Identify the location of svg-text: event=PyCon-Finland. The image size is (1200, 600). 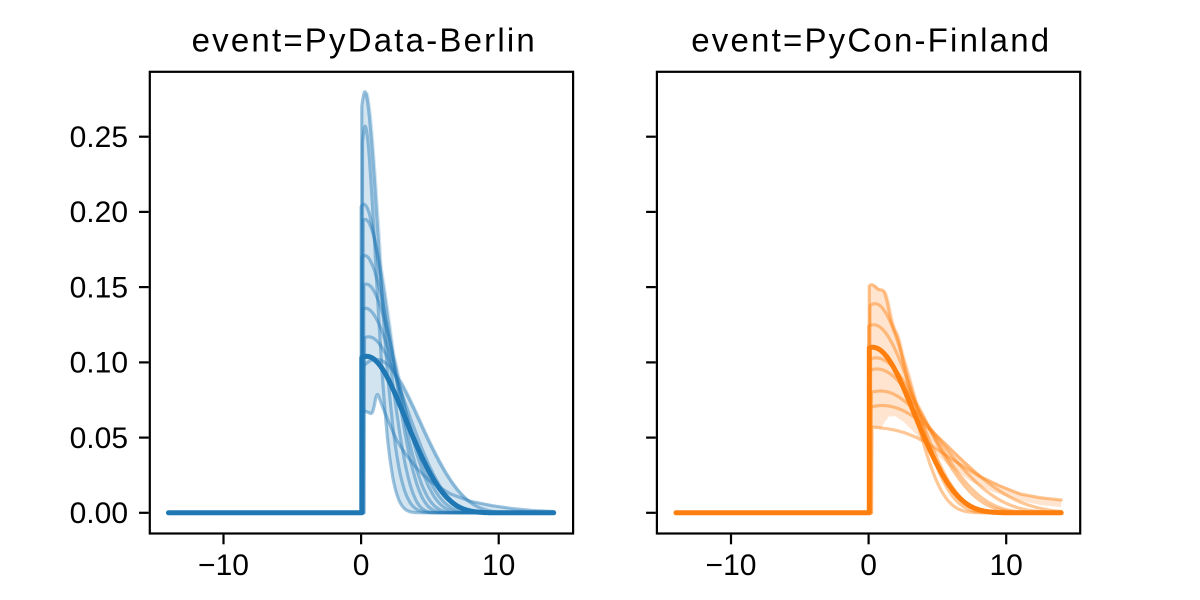
(871, 40).